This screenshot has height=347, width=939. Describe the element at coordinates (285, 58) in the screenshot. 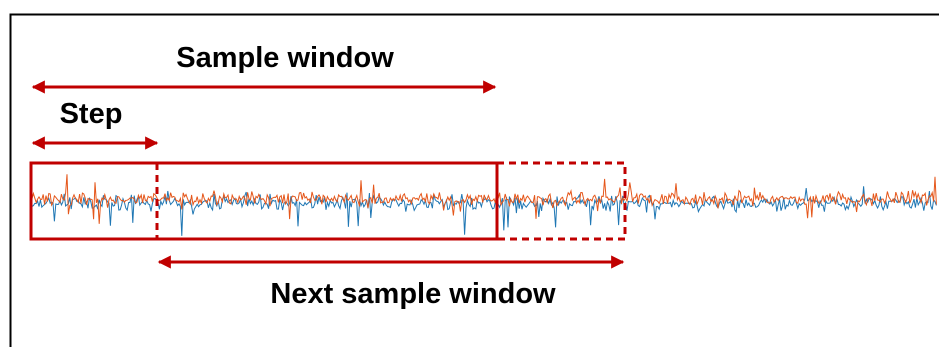

I see `sample-window-label: Sample window` at that location.